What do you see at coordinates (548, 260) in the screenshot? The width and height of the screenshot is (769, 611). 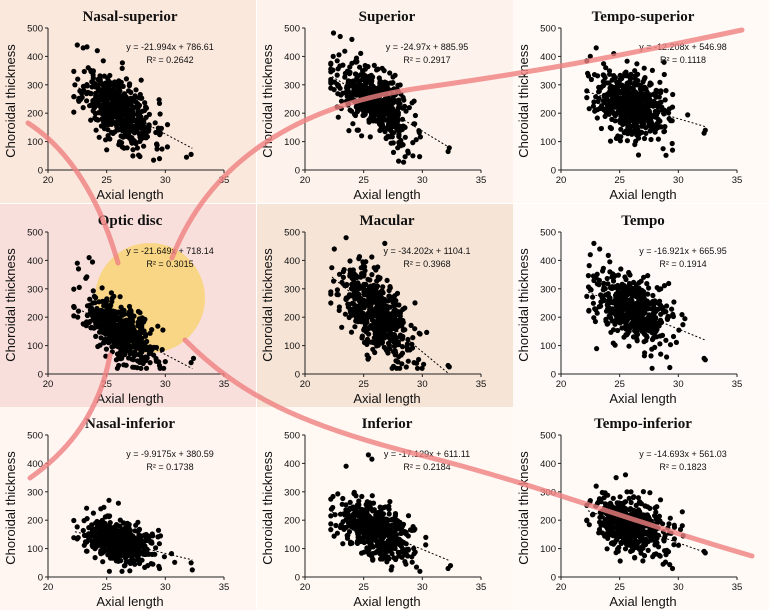 I see `y-tick-label: 400` at bounding box center [548, 260].